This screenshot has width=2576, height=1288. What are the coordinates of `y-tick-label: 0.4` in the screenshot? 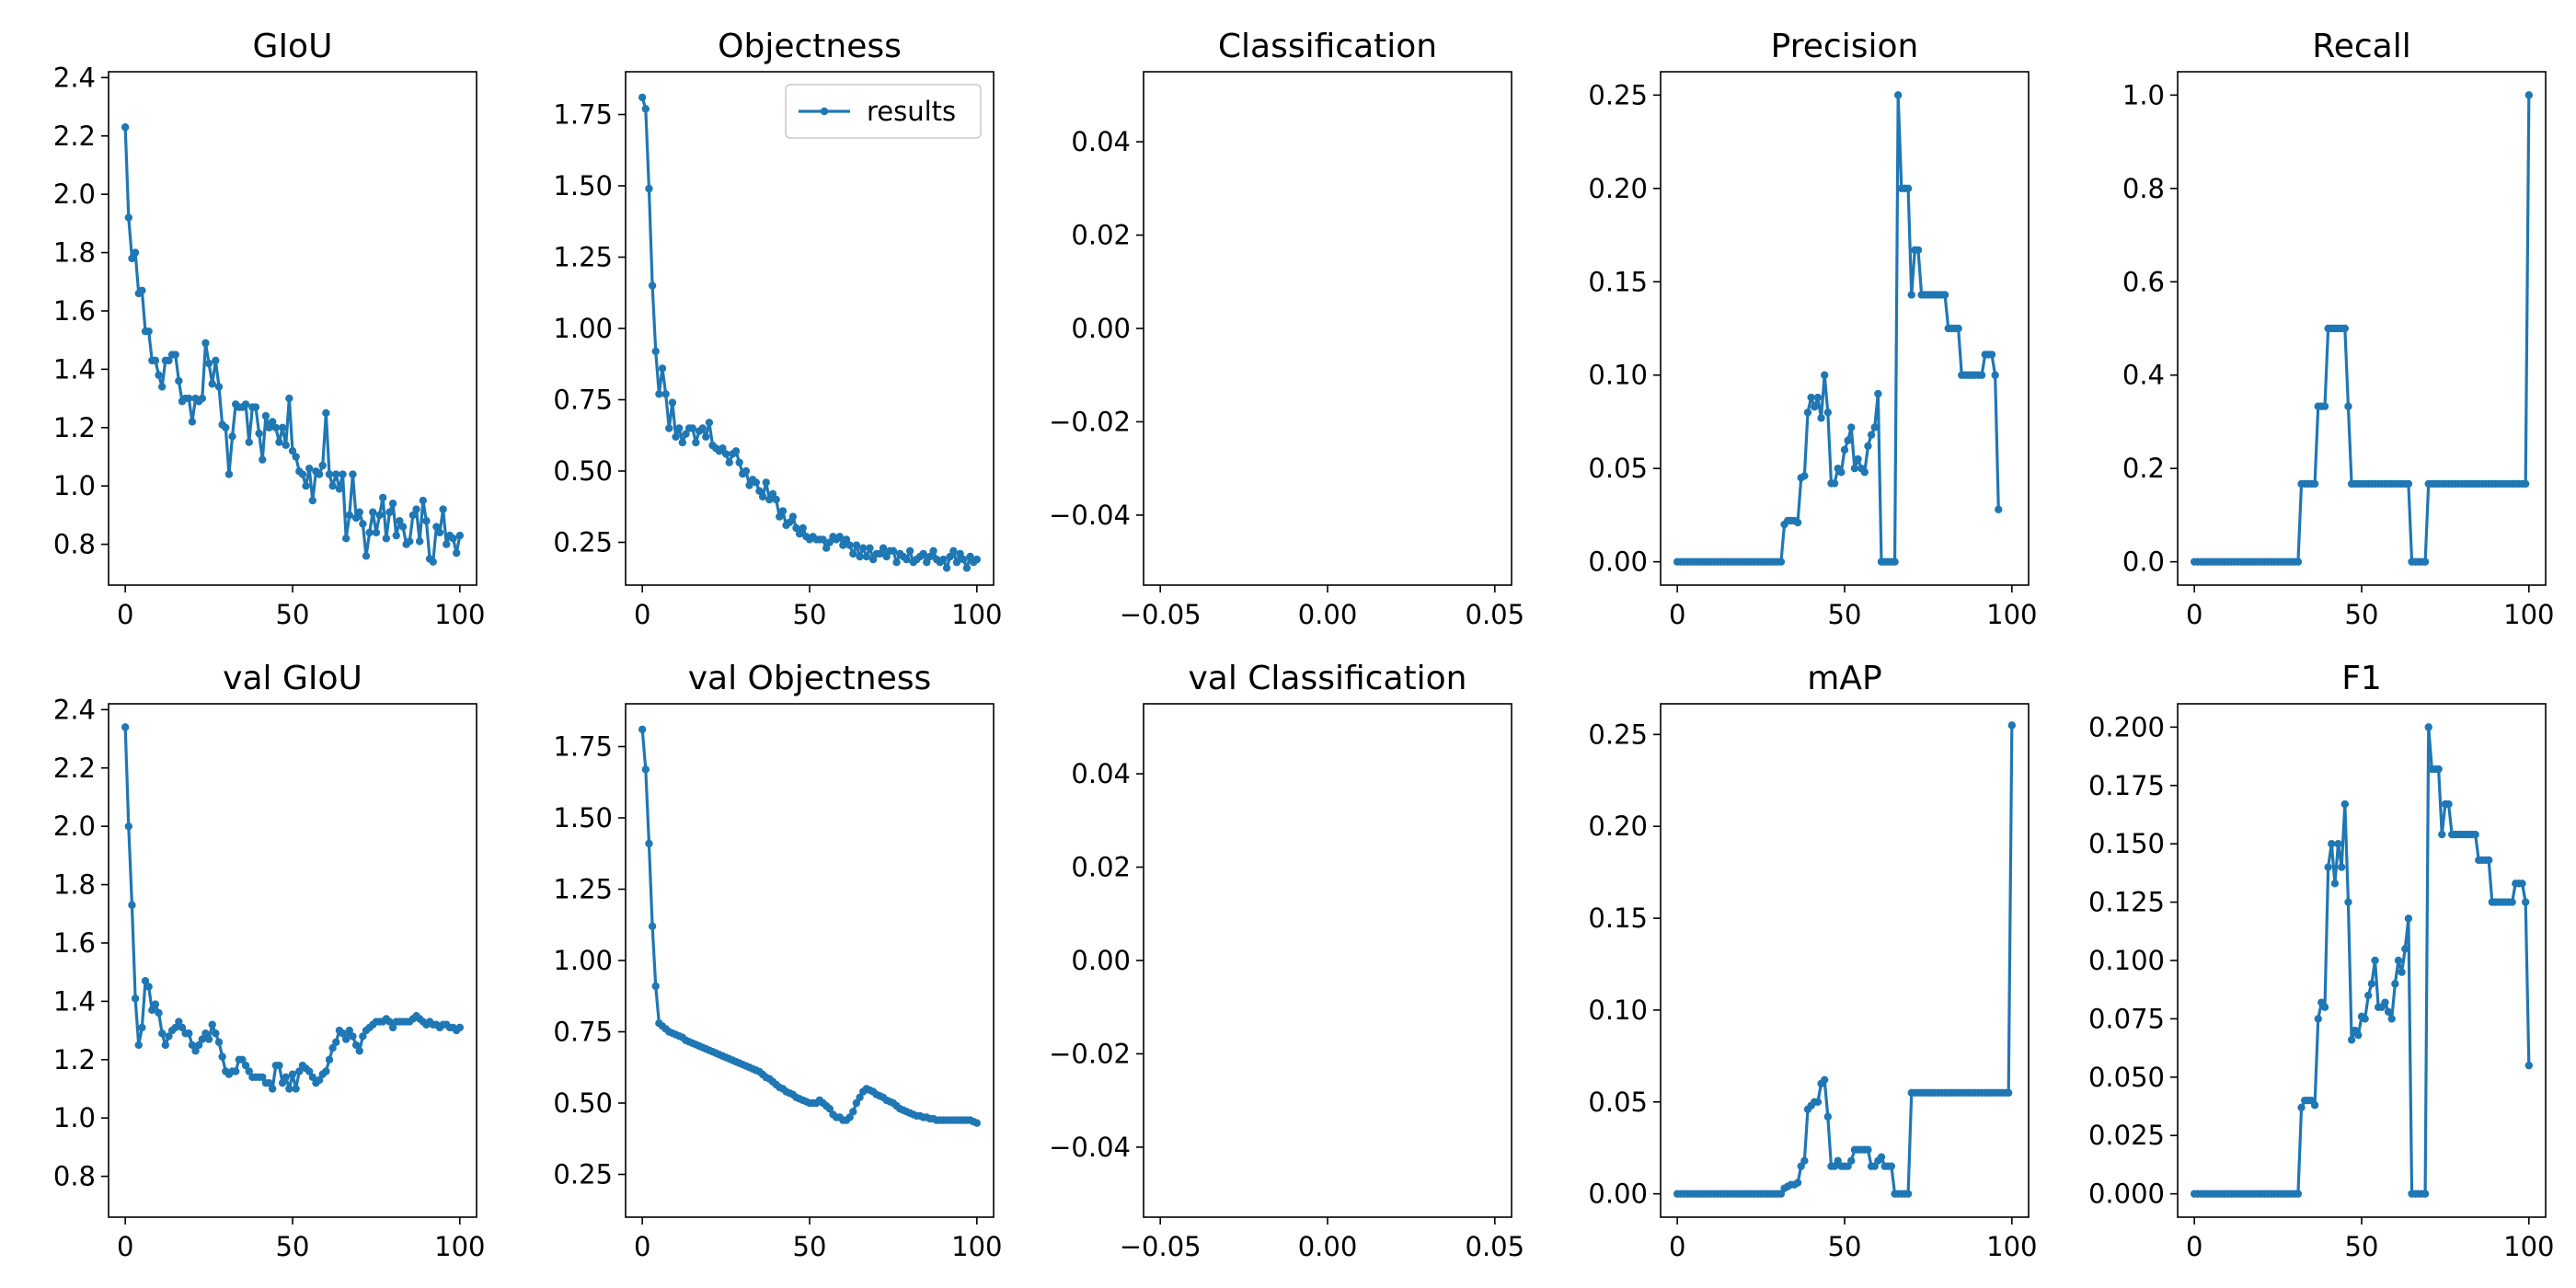 It's located at (2143, 375).